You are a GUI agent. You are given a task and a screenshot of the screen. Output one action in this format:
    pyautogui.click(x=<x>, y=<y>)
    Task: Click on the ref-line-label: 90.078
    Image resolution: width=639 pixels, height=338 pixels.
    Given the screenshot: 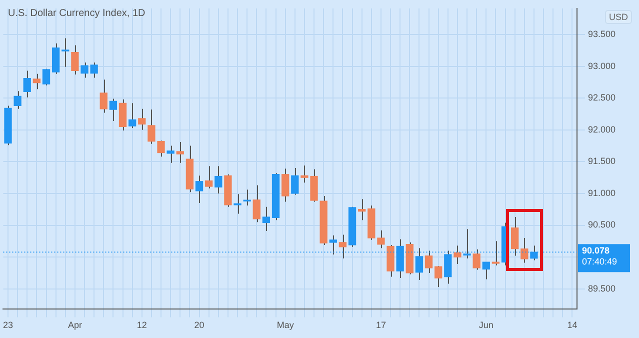 What is the action you would take?
    pyautogui.click(x=596, y=251)
    